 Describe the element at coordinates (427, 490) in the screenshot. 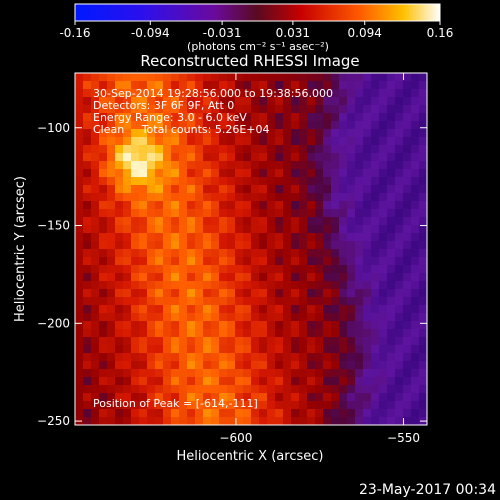

I see `timestamp: 23-May-2017 00:34` at that location.